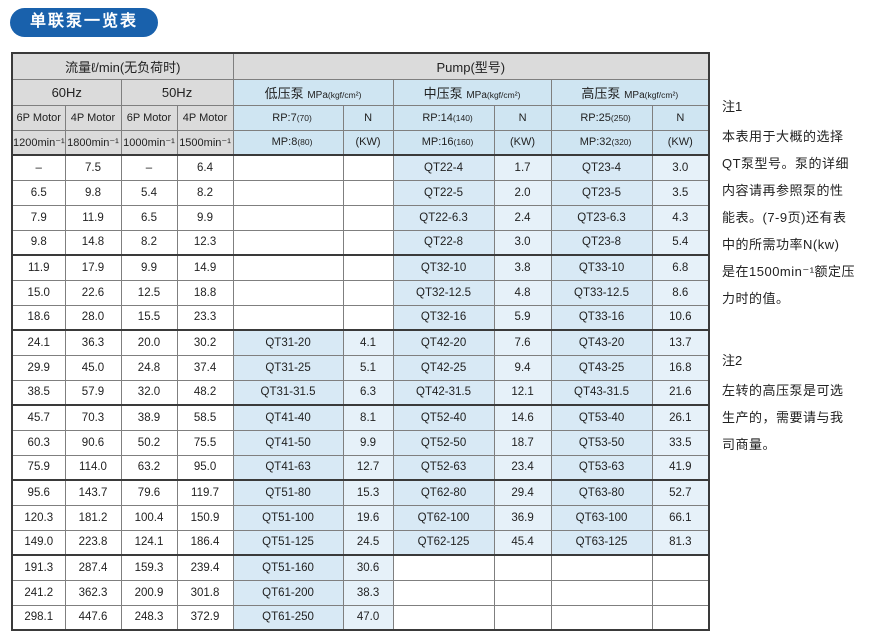 The height and width of the screenshot is (640, 878). What do you see at coordinates (601, 192) in the screenshot?
I see `pump-model-cell: QT23-5` at bounding box center [601, 192].